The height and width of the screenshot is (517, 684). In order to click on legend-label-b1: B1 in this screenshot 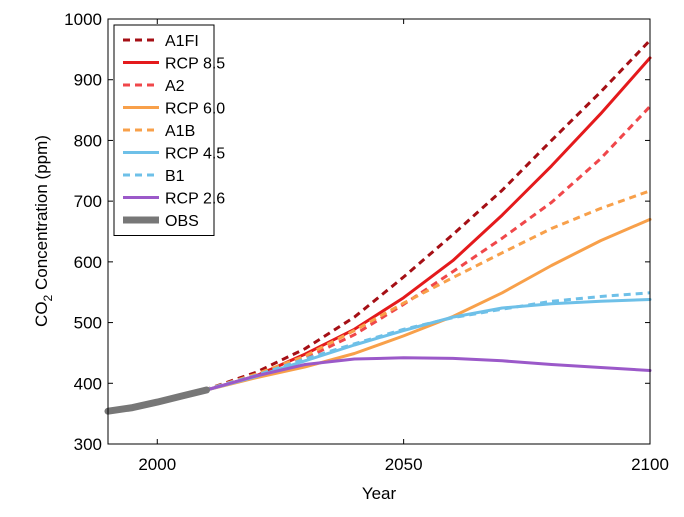, I will do `click(175, 176)`.